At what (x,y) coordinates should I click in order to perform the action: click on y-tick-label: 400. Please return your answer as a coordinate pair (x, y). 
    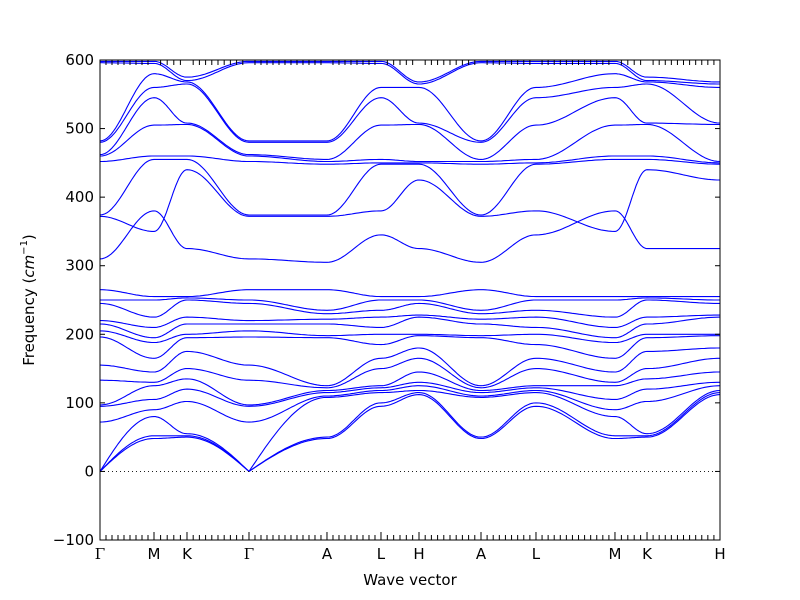
    Looking at the image, I should click on (79, 197).